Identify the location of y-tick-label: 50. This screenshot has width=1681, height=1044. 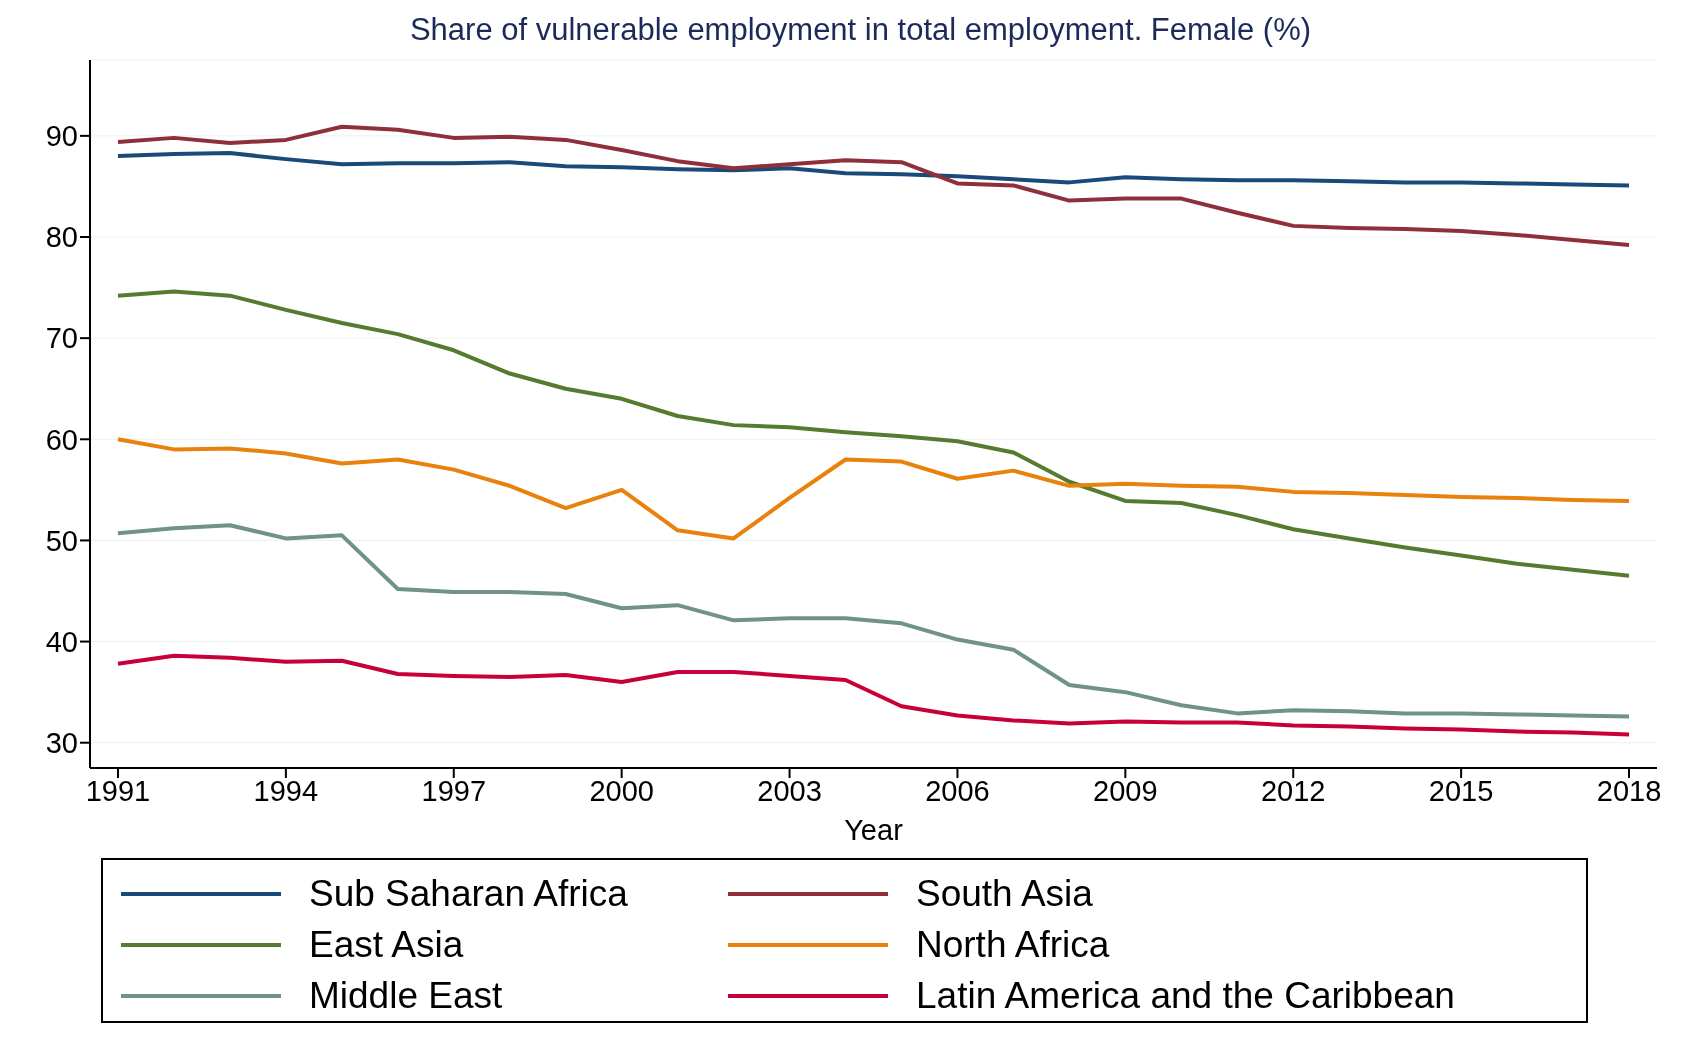
(61, 540).